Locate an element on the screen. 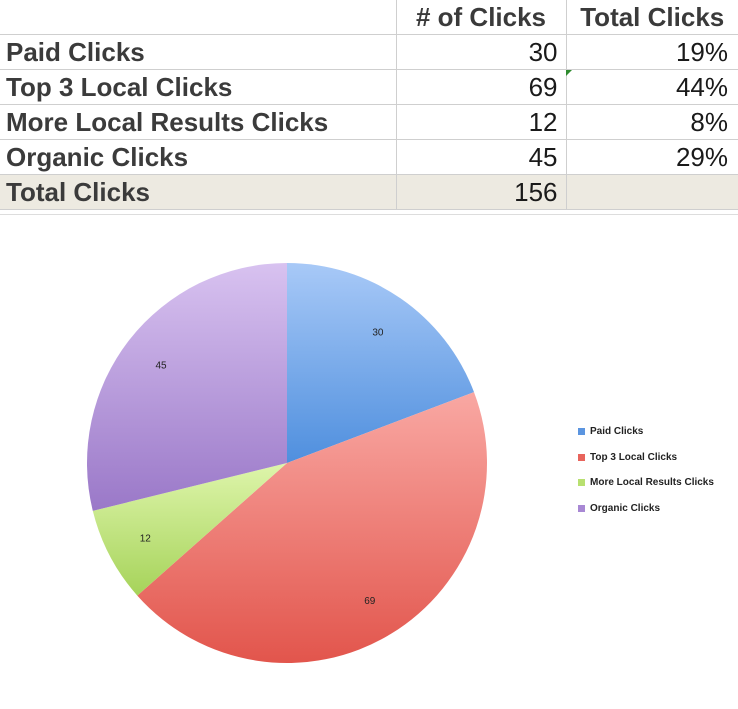  row-count: 30 is located at coordinates (481, 52).